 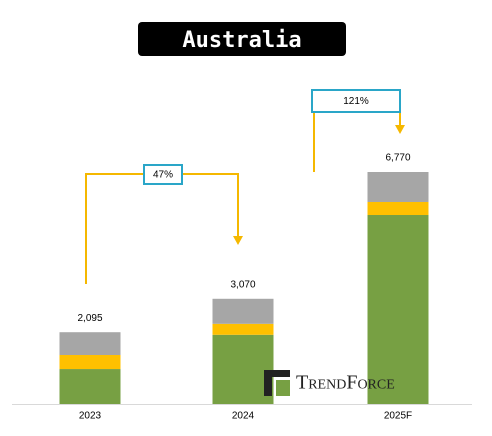 What do you see at coordinates (243, 416) in the screenshot?
I see `x-tick-label: 2024` at bounding box center [243, 416].